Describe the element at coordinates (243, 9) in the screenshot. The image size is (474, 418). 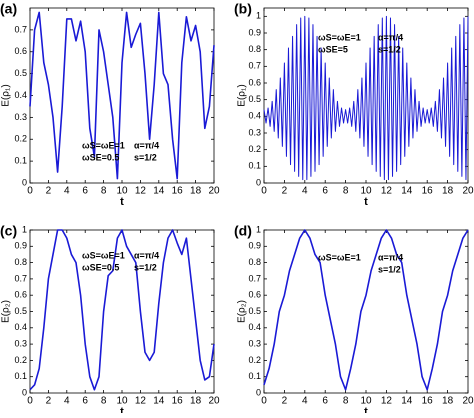
I see `panel-label: (b)` at that location.